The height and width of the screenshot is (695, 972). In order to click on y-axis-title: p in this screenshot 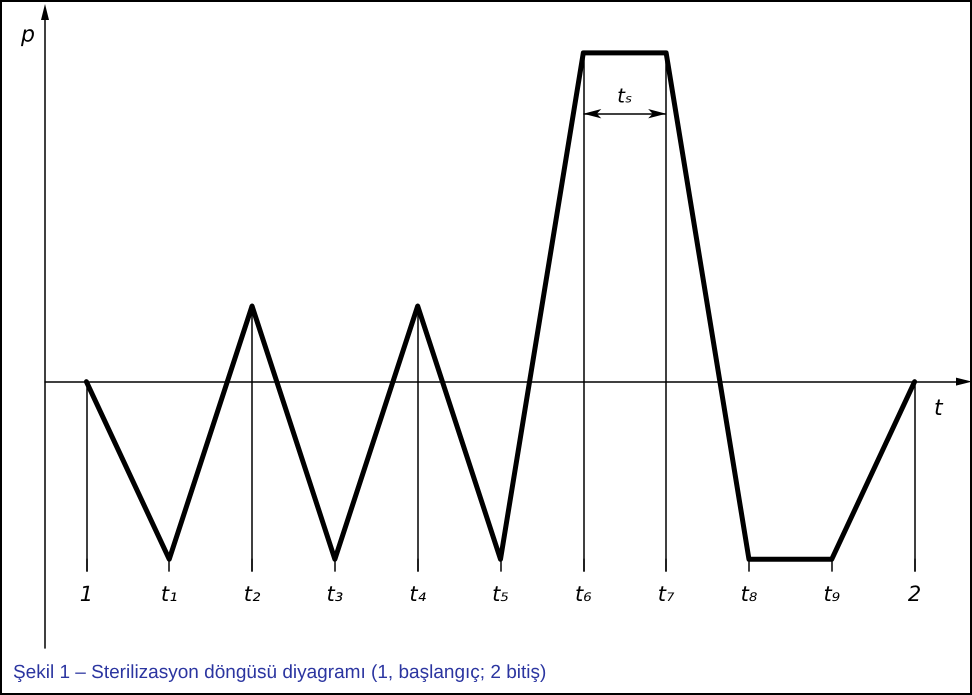, I will do `click(27, 35)`.